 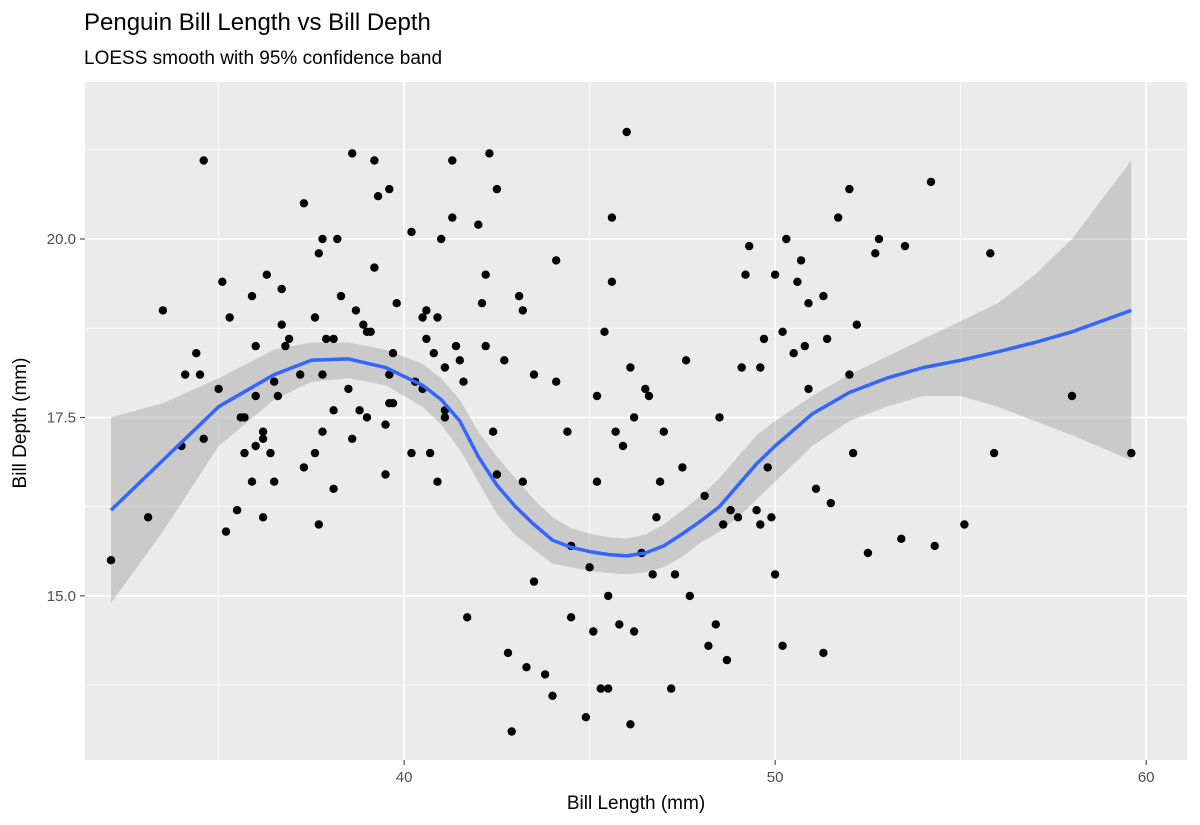 What do you see at coordinates (20, 423) in the screenshot?
I see `y-axis-title: Bill Depth (mm)` at bounding box center [20, 423].